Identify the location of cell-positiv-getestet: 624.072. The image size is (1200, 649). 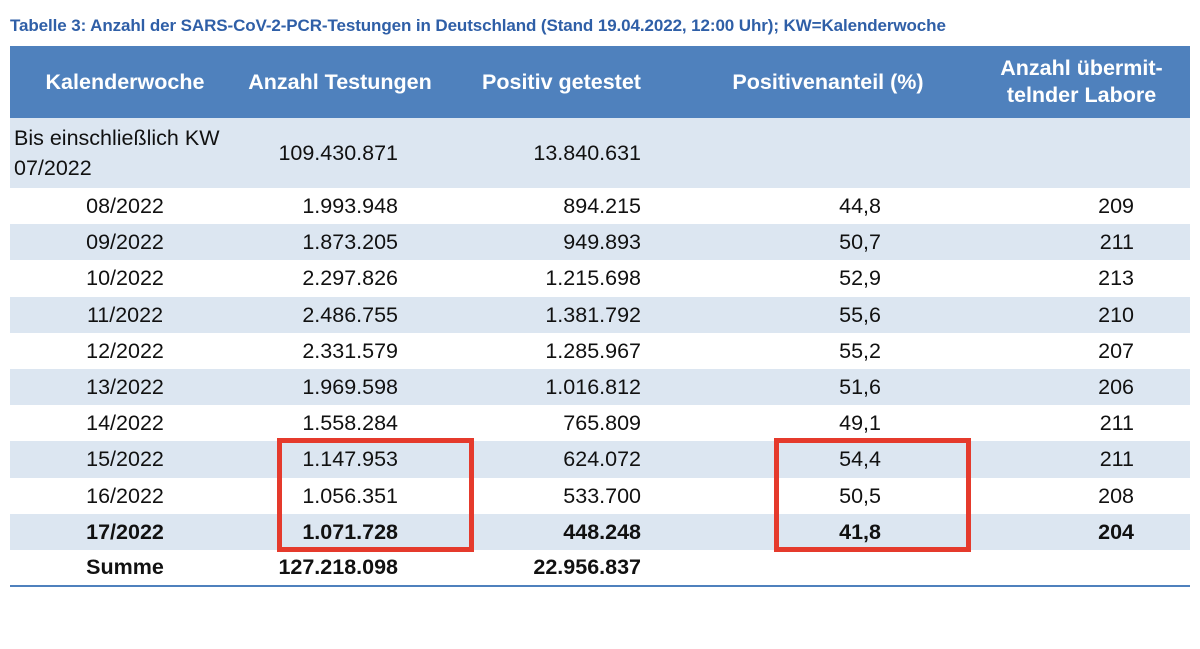
(602, 459).